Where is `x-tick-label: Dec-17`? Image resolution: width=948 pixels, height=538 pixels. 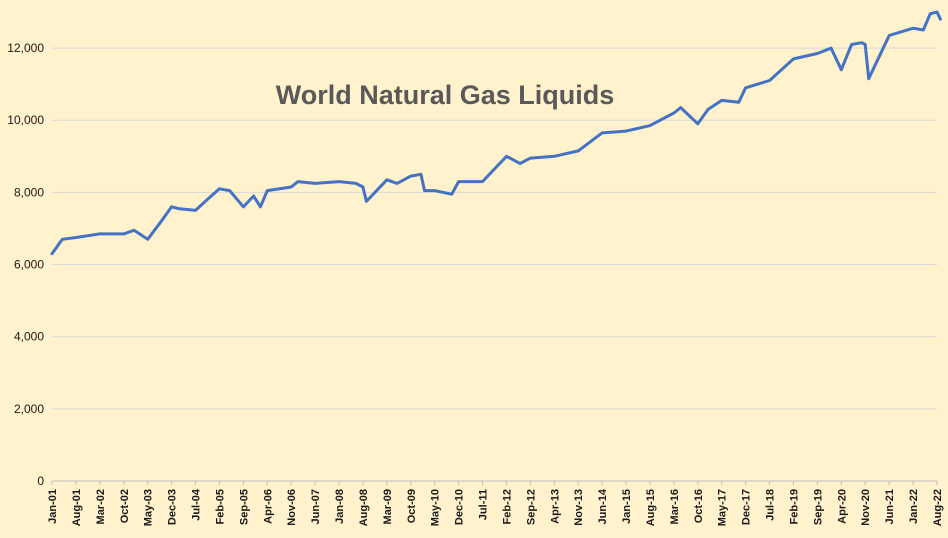 x-tick-label: Dec-17 is located at coordinates (747, 507).